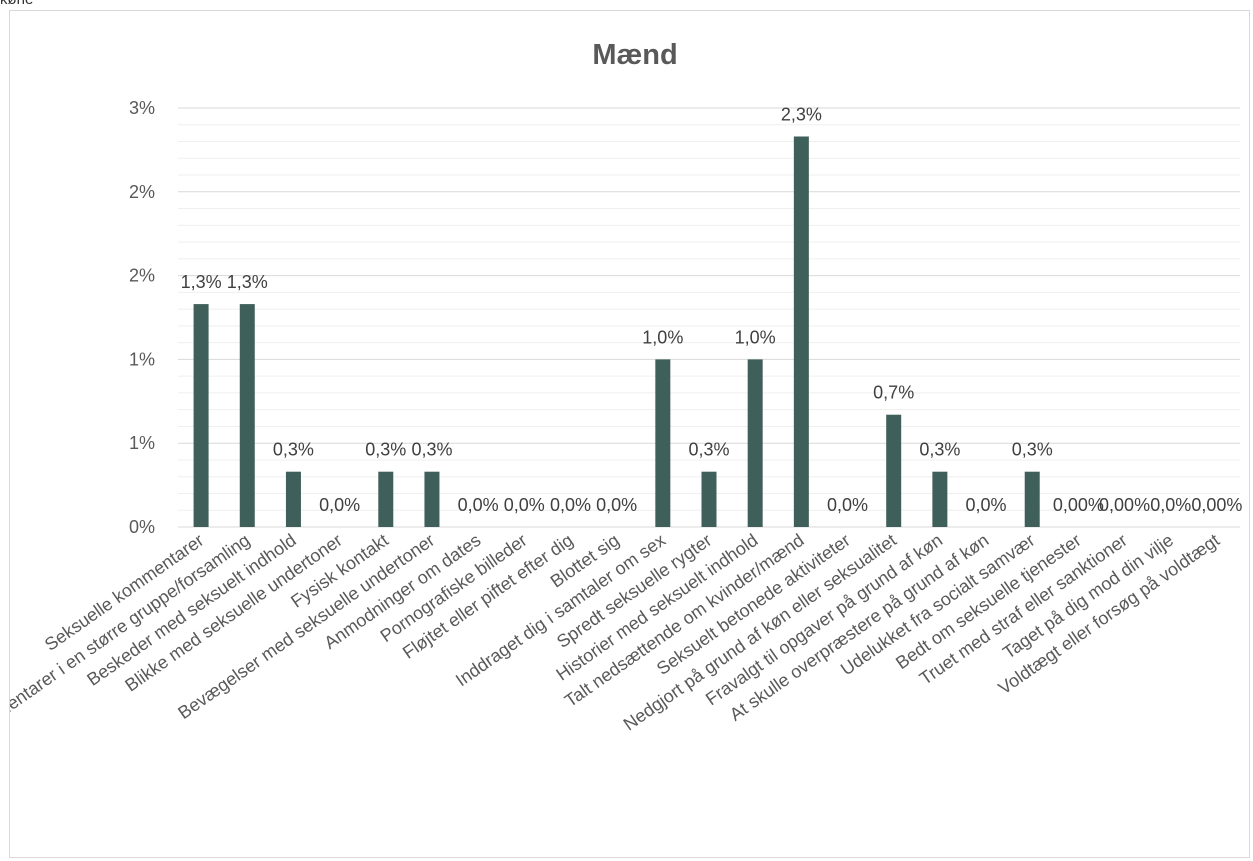  I want to click on y-tick-label: 0%, so click(142, 527).